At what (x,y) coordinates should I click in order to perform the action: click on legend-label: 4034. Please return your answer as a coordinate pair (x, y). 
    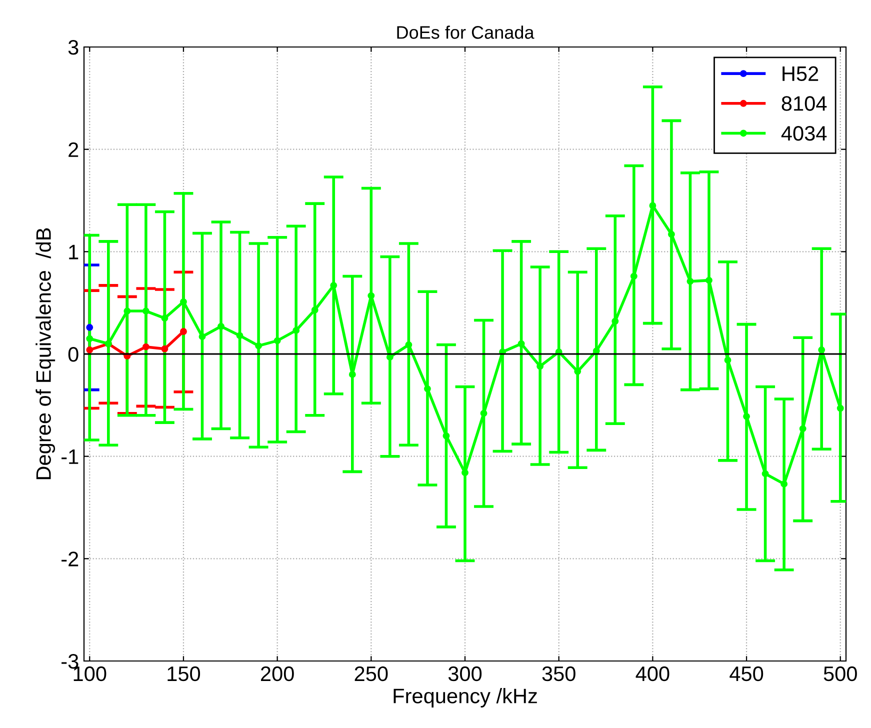
    Looking at the image, I should click on (804, 133).